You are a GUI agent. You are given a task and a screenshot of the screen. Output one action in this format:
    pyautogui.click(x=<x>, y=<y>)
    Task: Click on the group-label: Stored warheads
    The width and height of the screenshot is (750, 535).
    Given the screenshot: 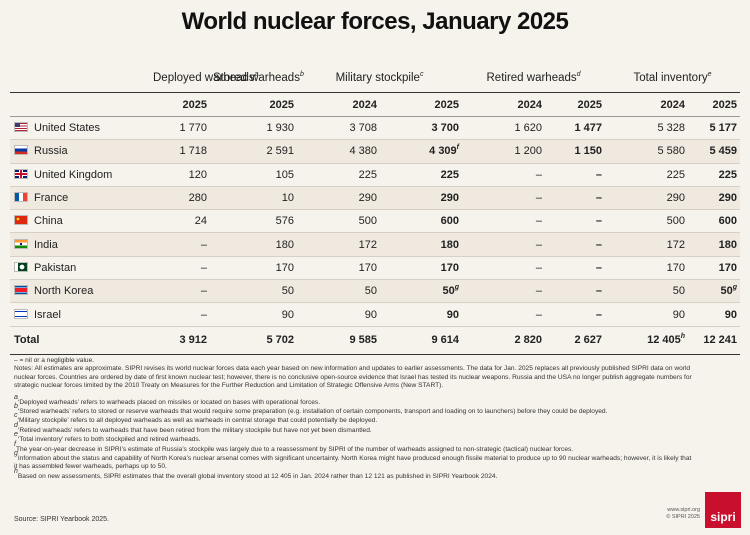 What is the action you would take?
    pyautogui.click(x=256, y=78)
    